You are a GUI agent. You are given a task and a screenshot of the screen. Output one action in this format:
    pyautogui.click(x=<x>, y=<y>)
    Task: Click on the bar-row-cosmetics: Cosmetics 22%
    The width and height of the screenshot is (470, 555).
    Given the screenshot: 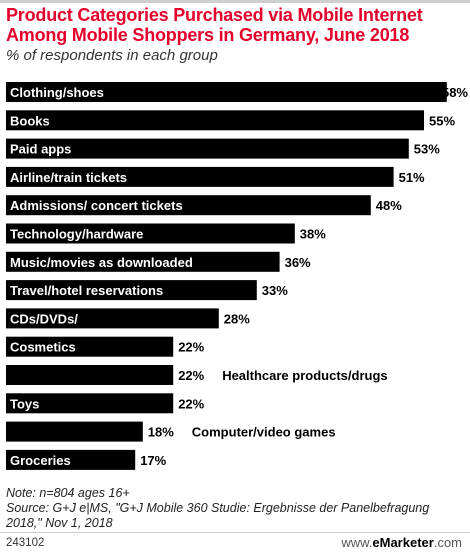 What is the action you would take?
    pyautogui.click(x=105, y=346)
    